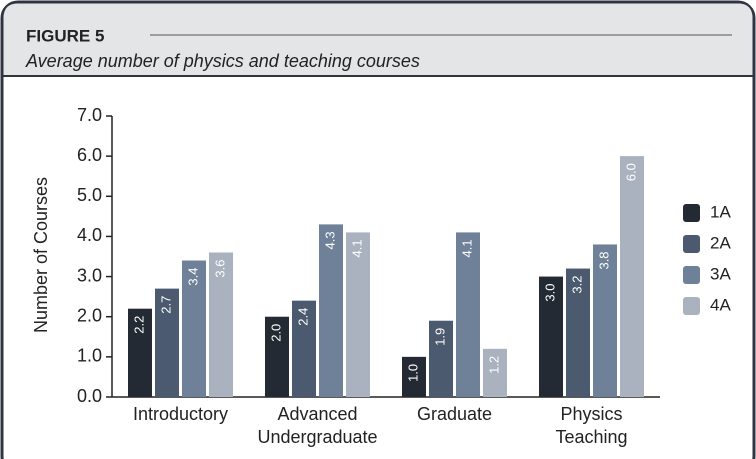 The width and height of the screenshot is (756, 459). What do you see at coordinates (89, 275) in the screenshot?
I see `y-tick-label: 3.0` at bounding box center [89, 275].